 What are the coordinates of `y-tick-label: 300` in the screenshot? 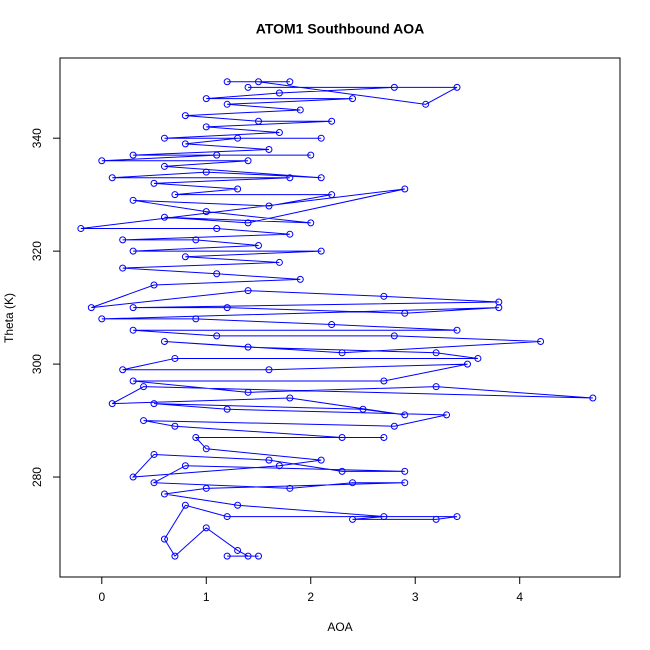 It's located at (37, 364).